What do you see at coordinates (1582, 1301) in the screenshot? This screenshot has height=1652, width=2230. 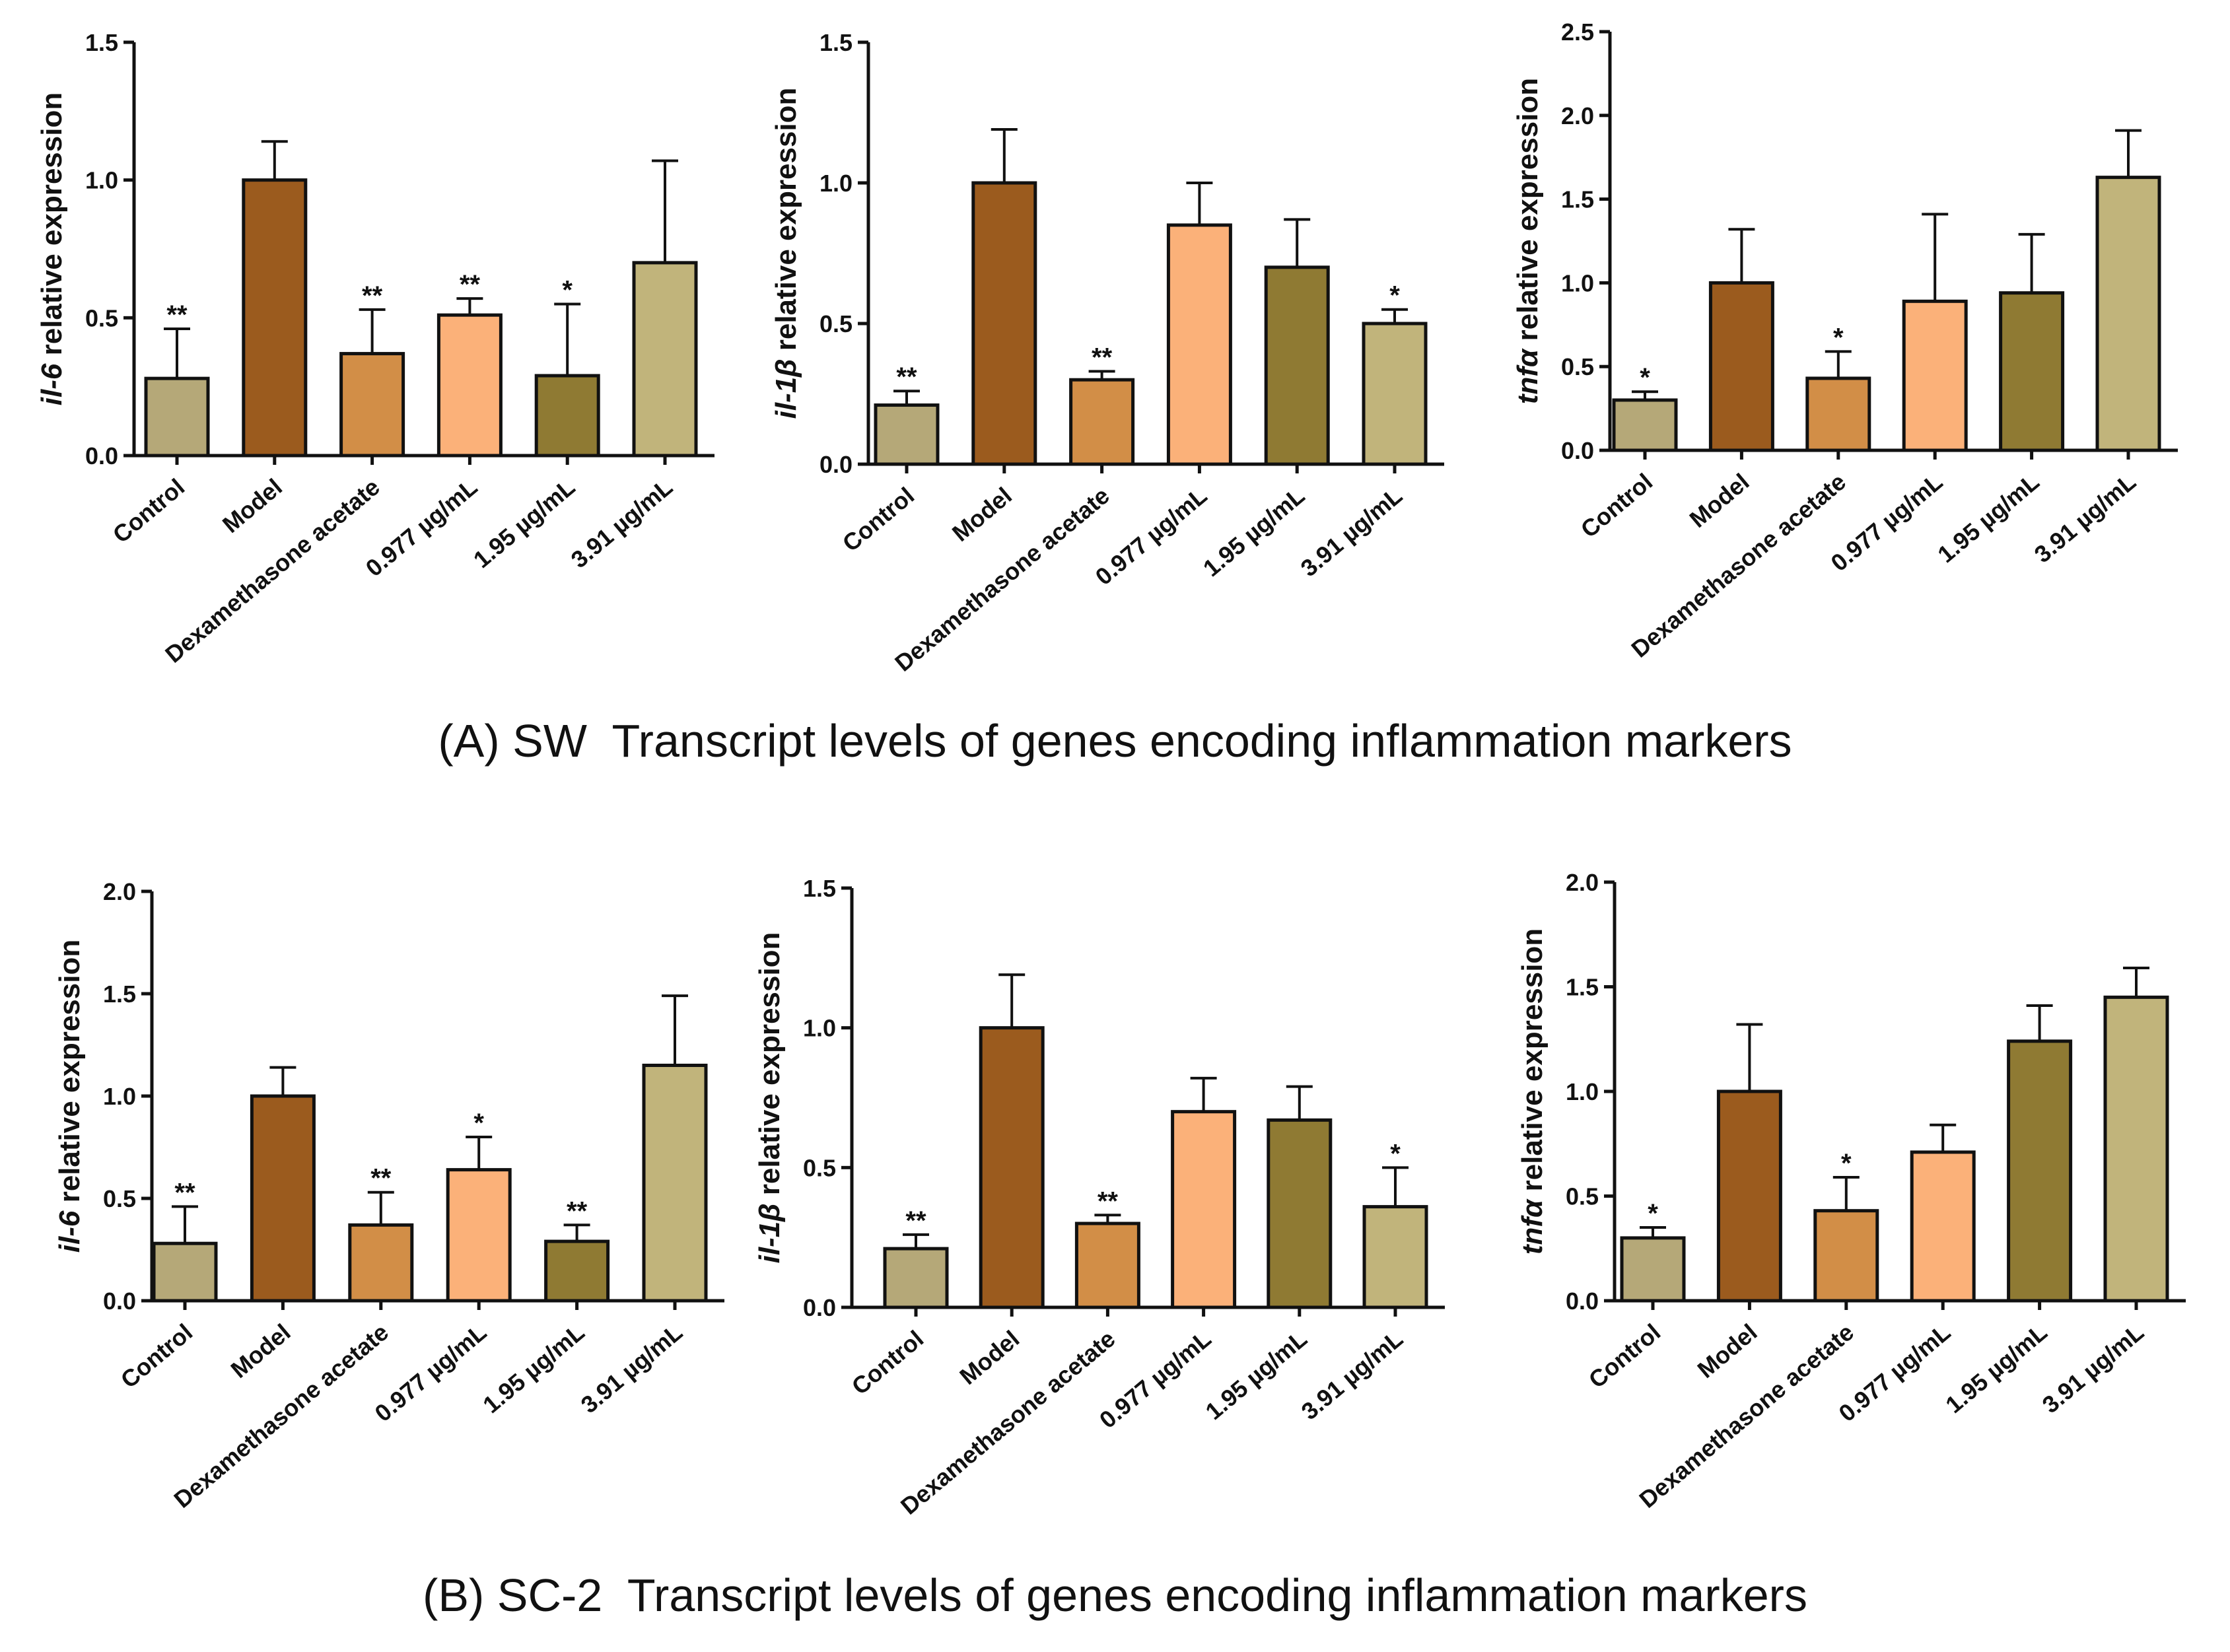 I see `chart-b-3-y-tick-label: 0.0` at bounding box center [1582, 1301].